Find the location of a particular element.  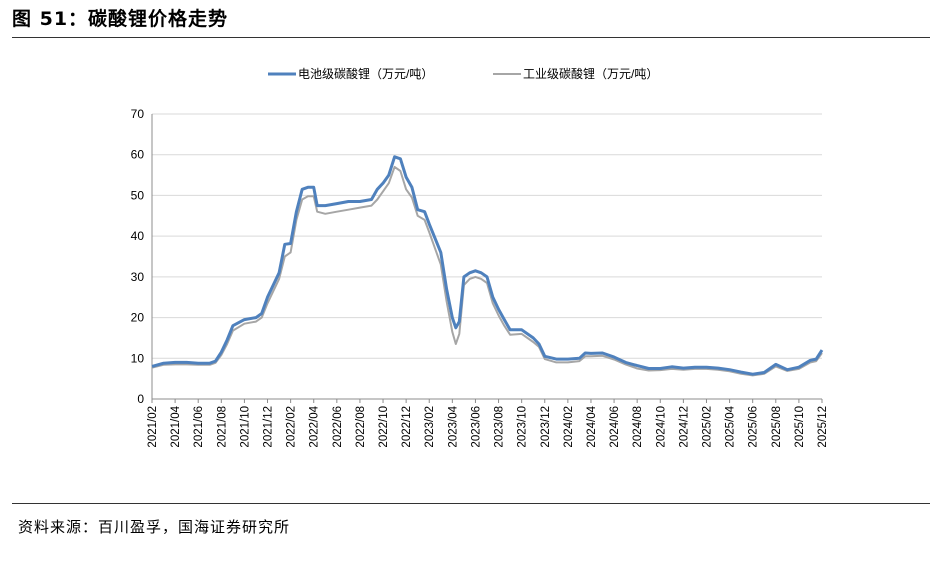

y-tick-label: 30 is located at coordinates (138, 277).